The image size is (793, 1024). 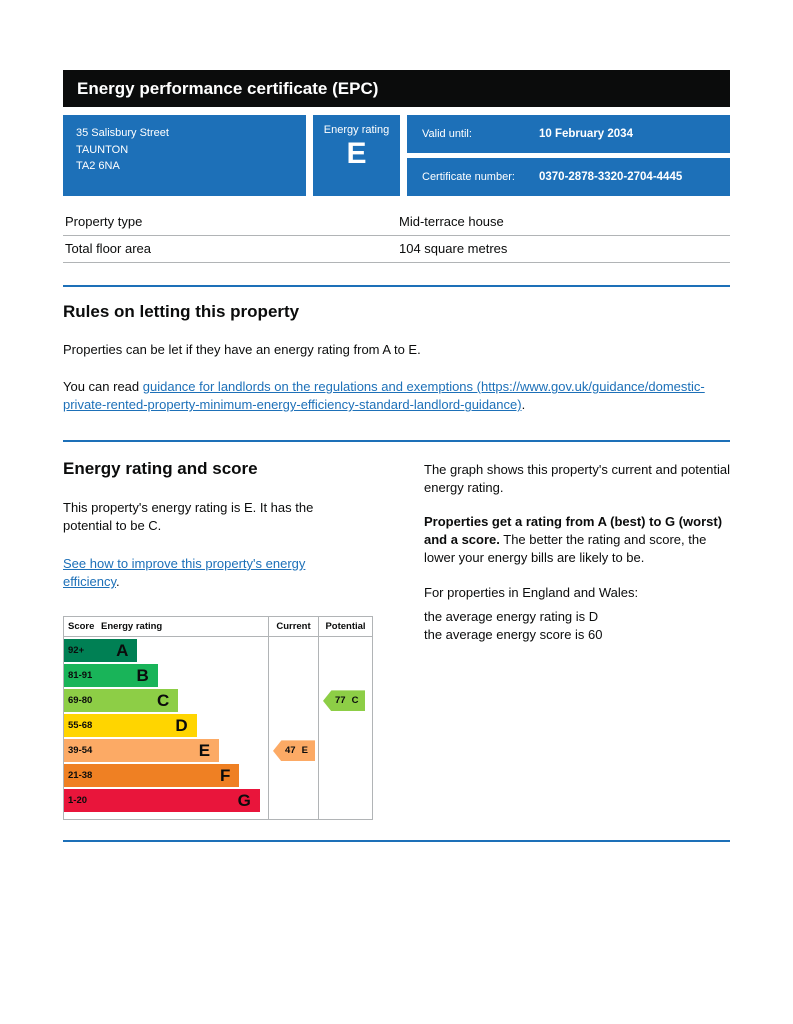 I want to click on band-letter: B, so click(x=142, y=675).